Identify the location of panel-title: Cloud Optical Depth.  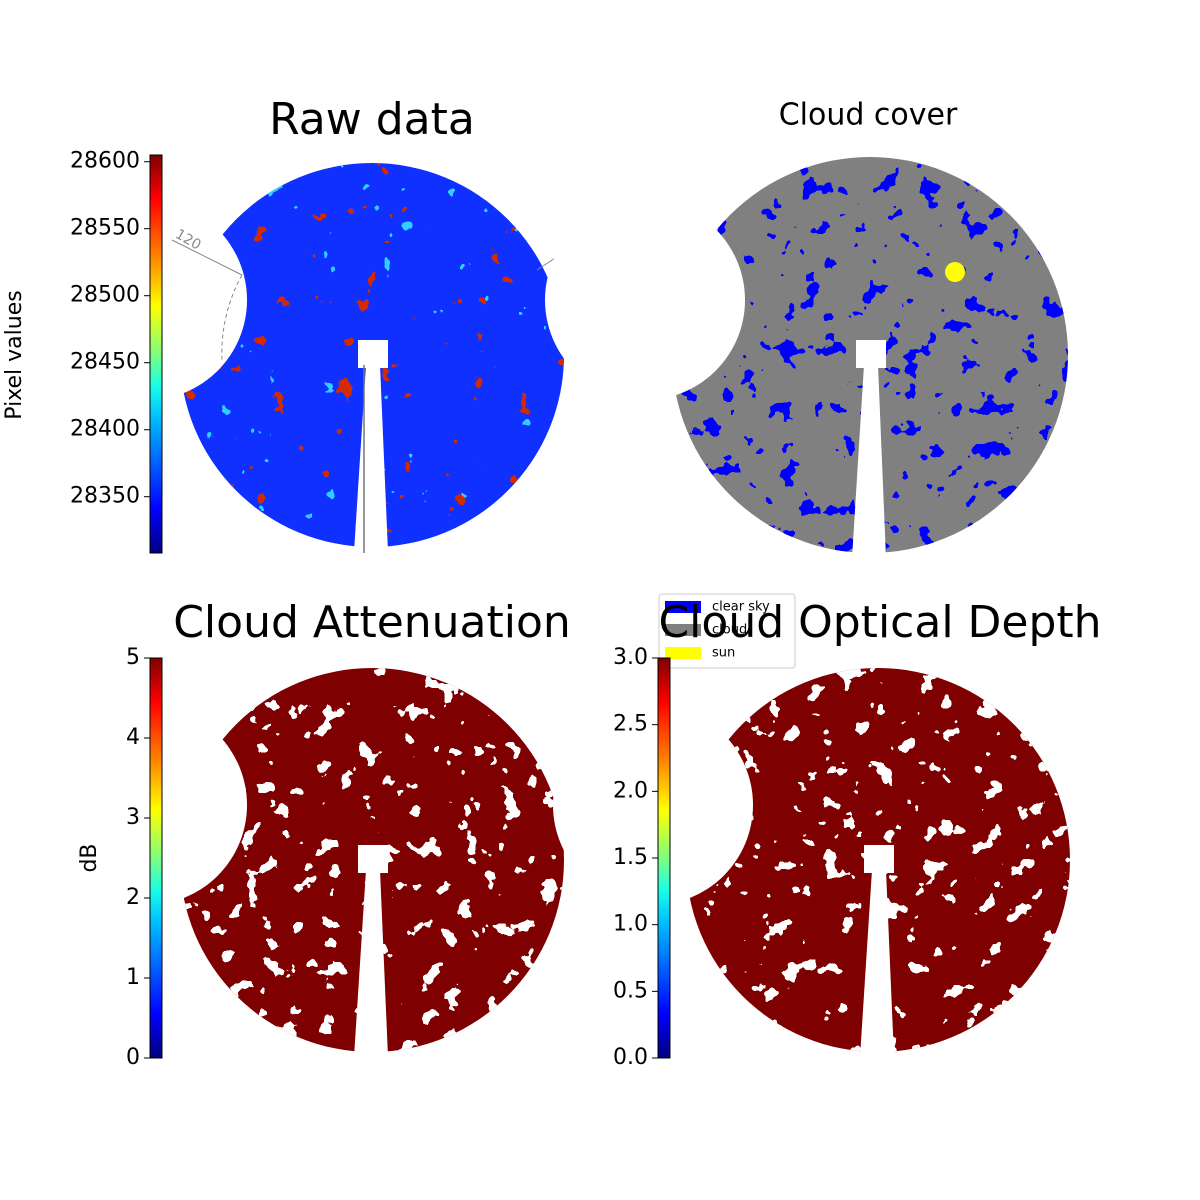
(879, 622).